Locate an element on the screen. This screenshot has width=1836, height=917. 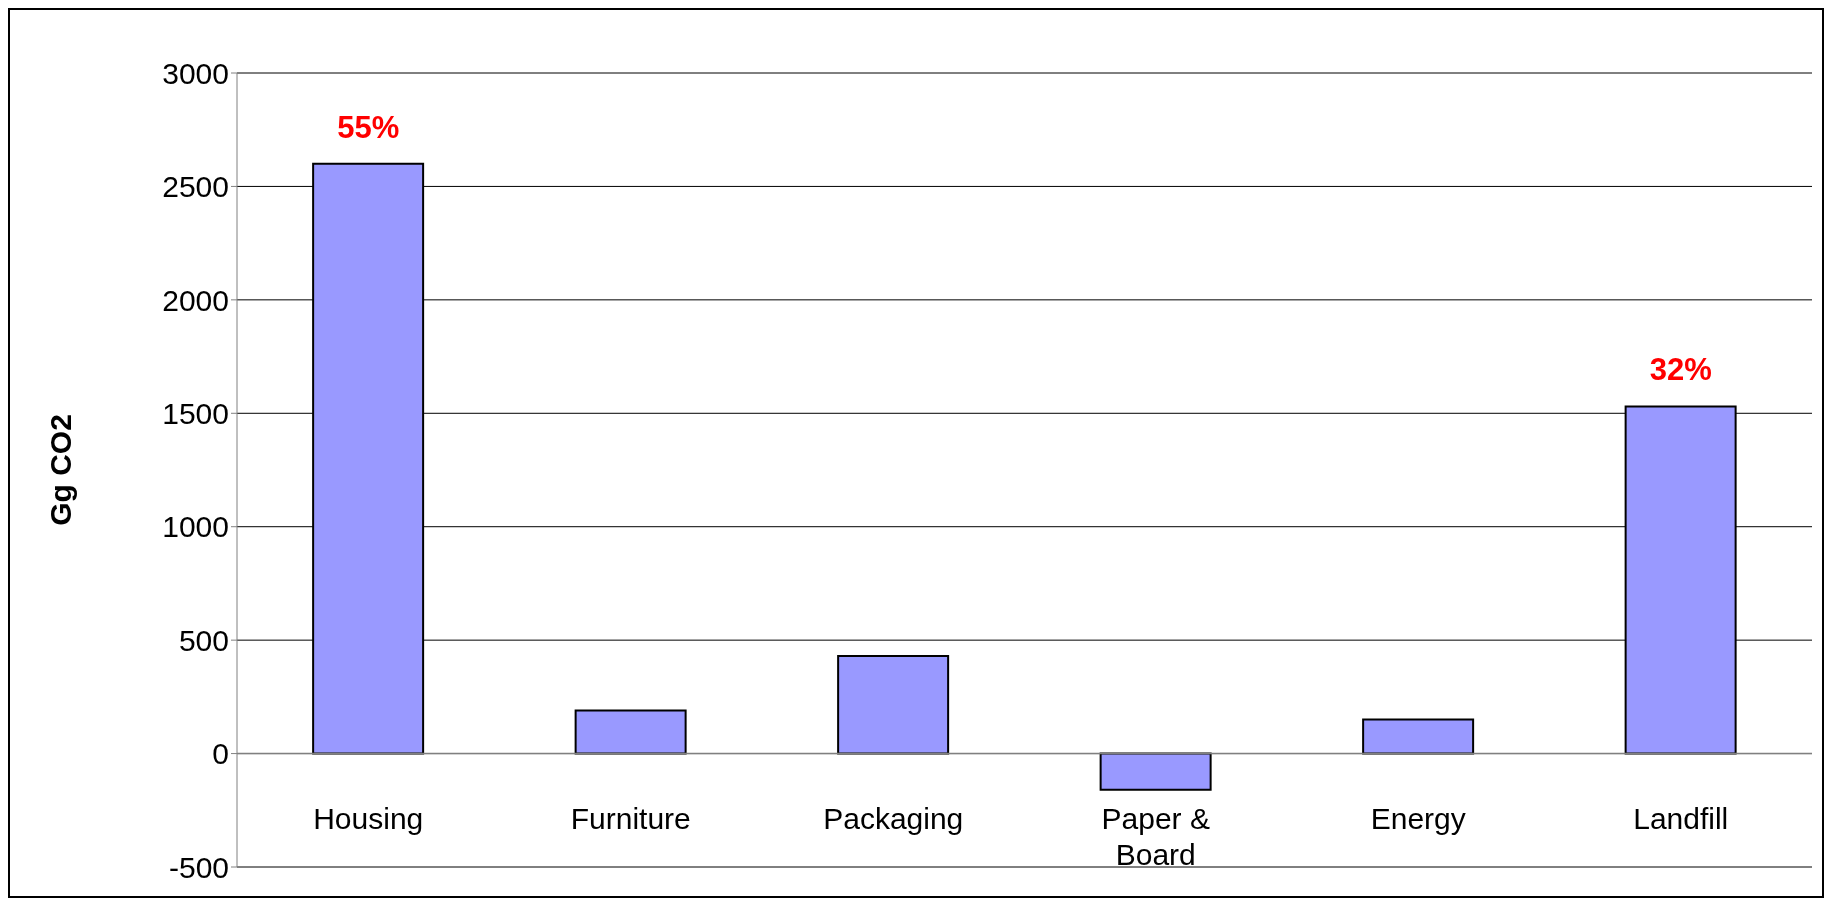
x-tick-label: Paper & Board is located at coordinates (1155, 836).